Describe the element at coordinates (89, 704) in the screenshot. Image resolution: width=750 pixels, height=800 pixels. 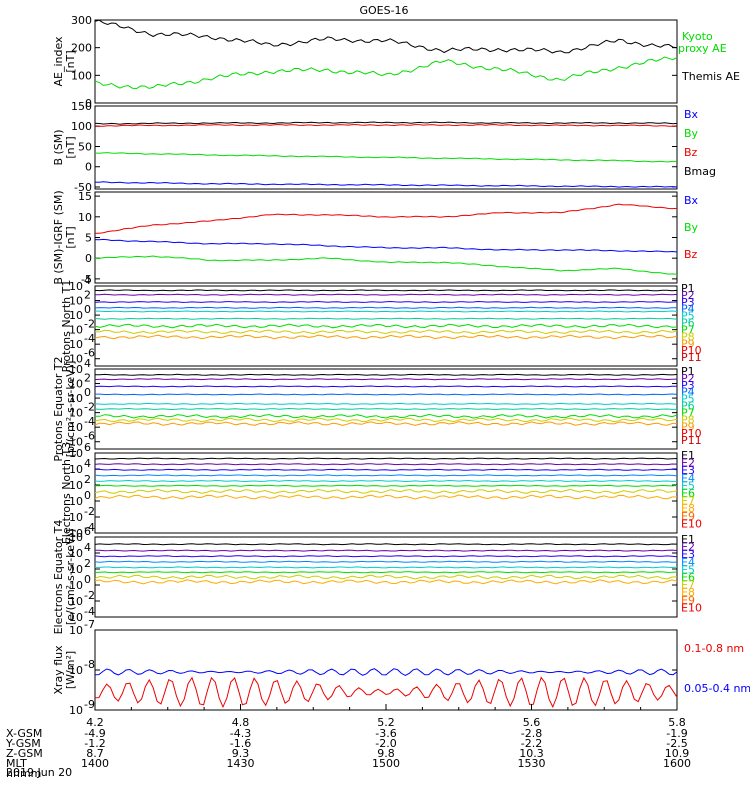
I see `y-tick-exponent: -9` at that location.